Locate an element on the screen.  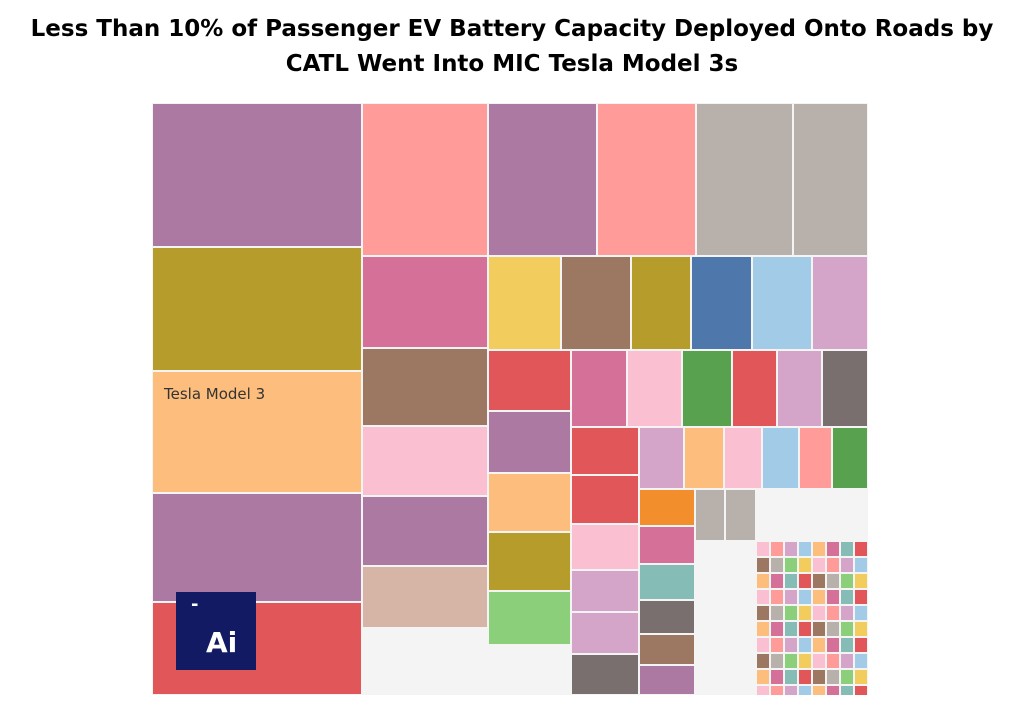
ai-logo-badge: - Ai is located at coordinates (216, 631).